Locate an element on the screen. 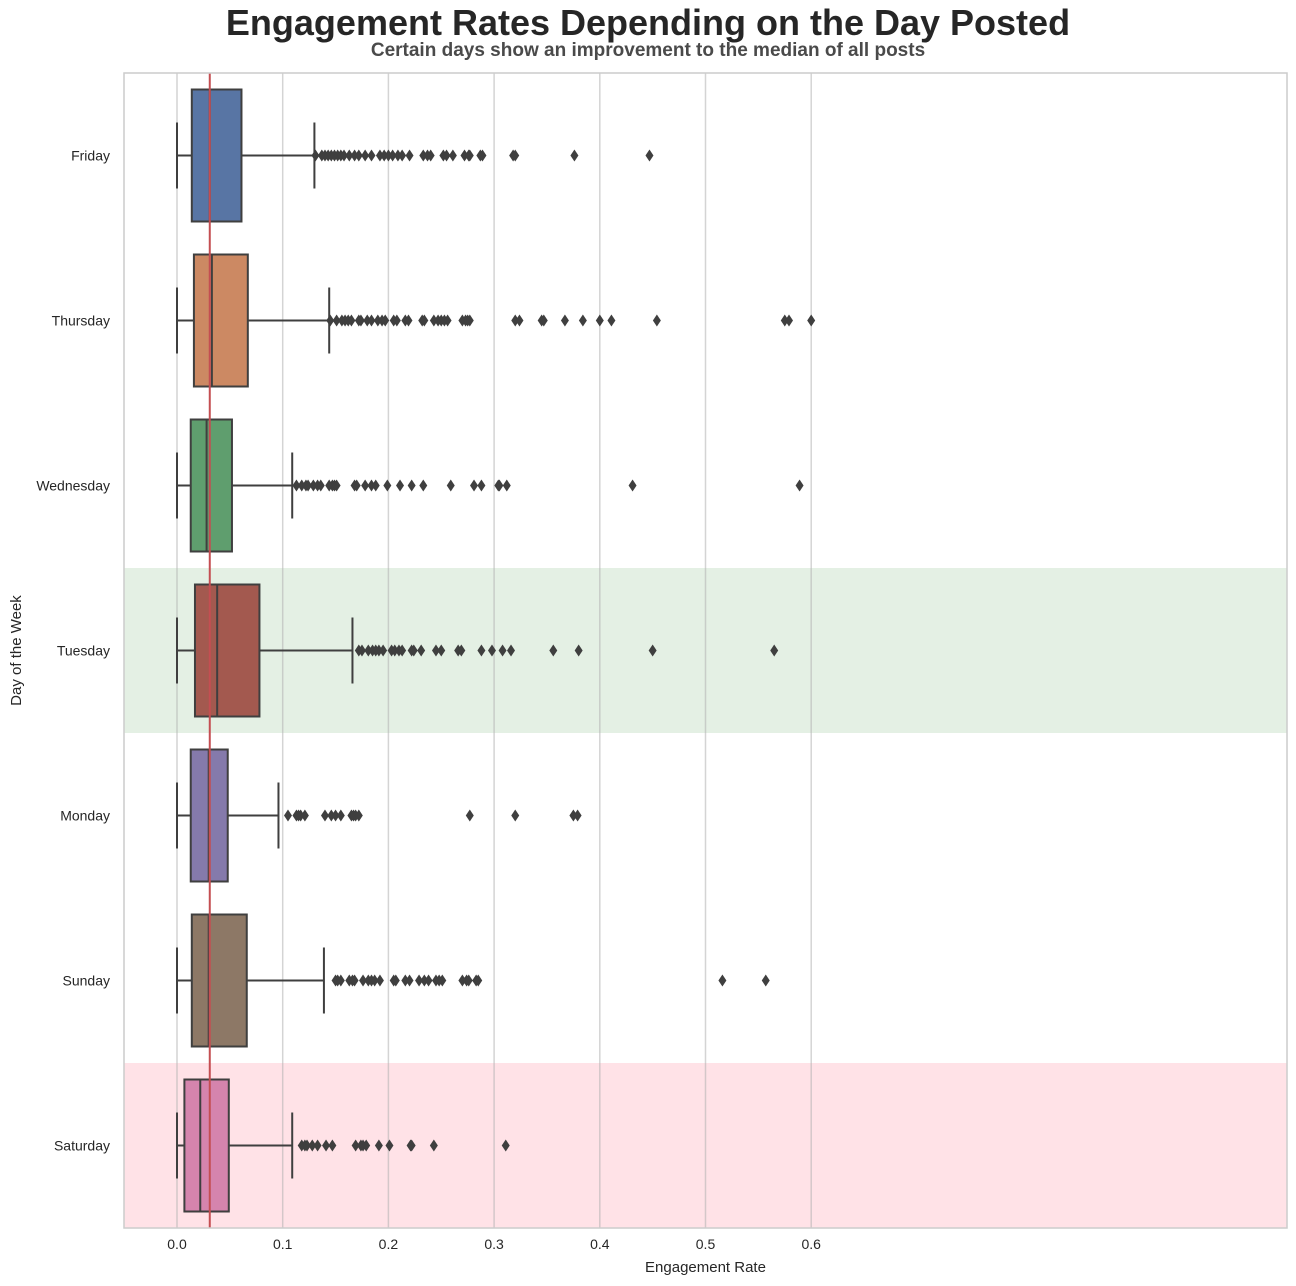 Image resolution: width=1296 pixels, height=1286 pixels. box-thursday is located at coordinates (220, 320).